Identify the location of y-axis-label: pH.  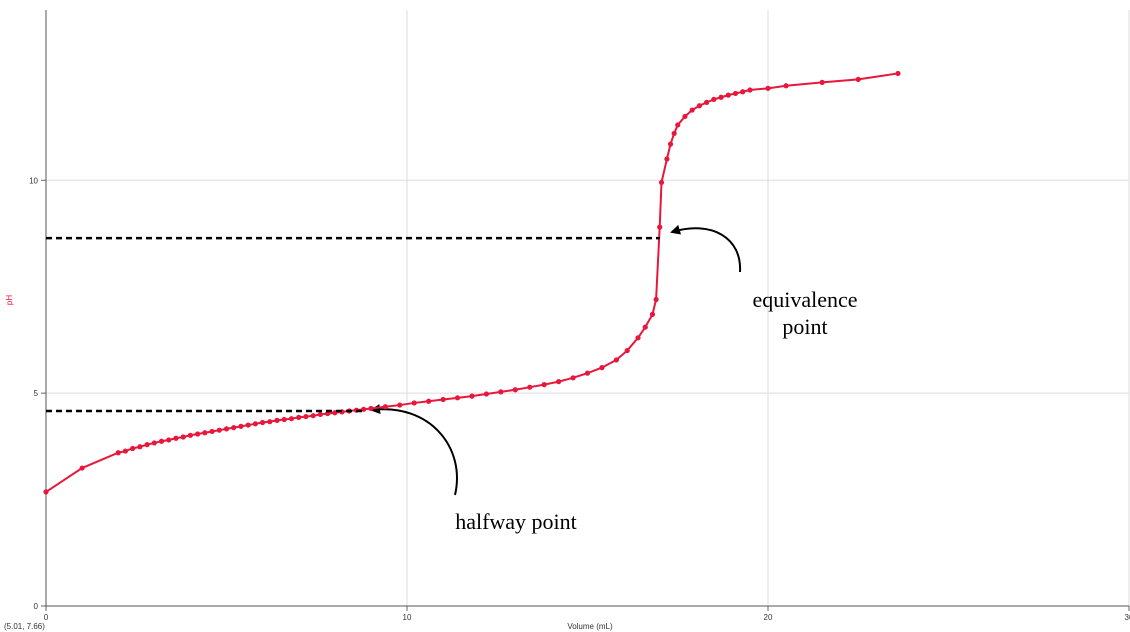
(9, 300).